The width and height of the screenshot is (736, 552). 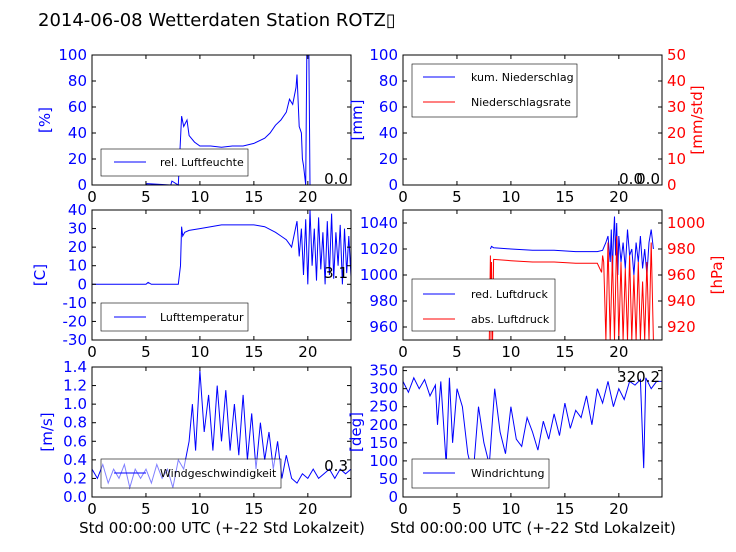 I want to click on press-legend: red. Luftdruck abs. Luftdruck, so click(x=483, y=305).